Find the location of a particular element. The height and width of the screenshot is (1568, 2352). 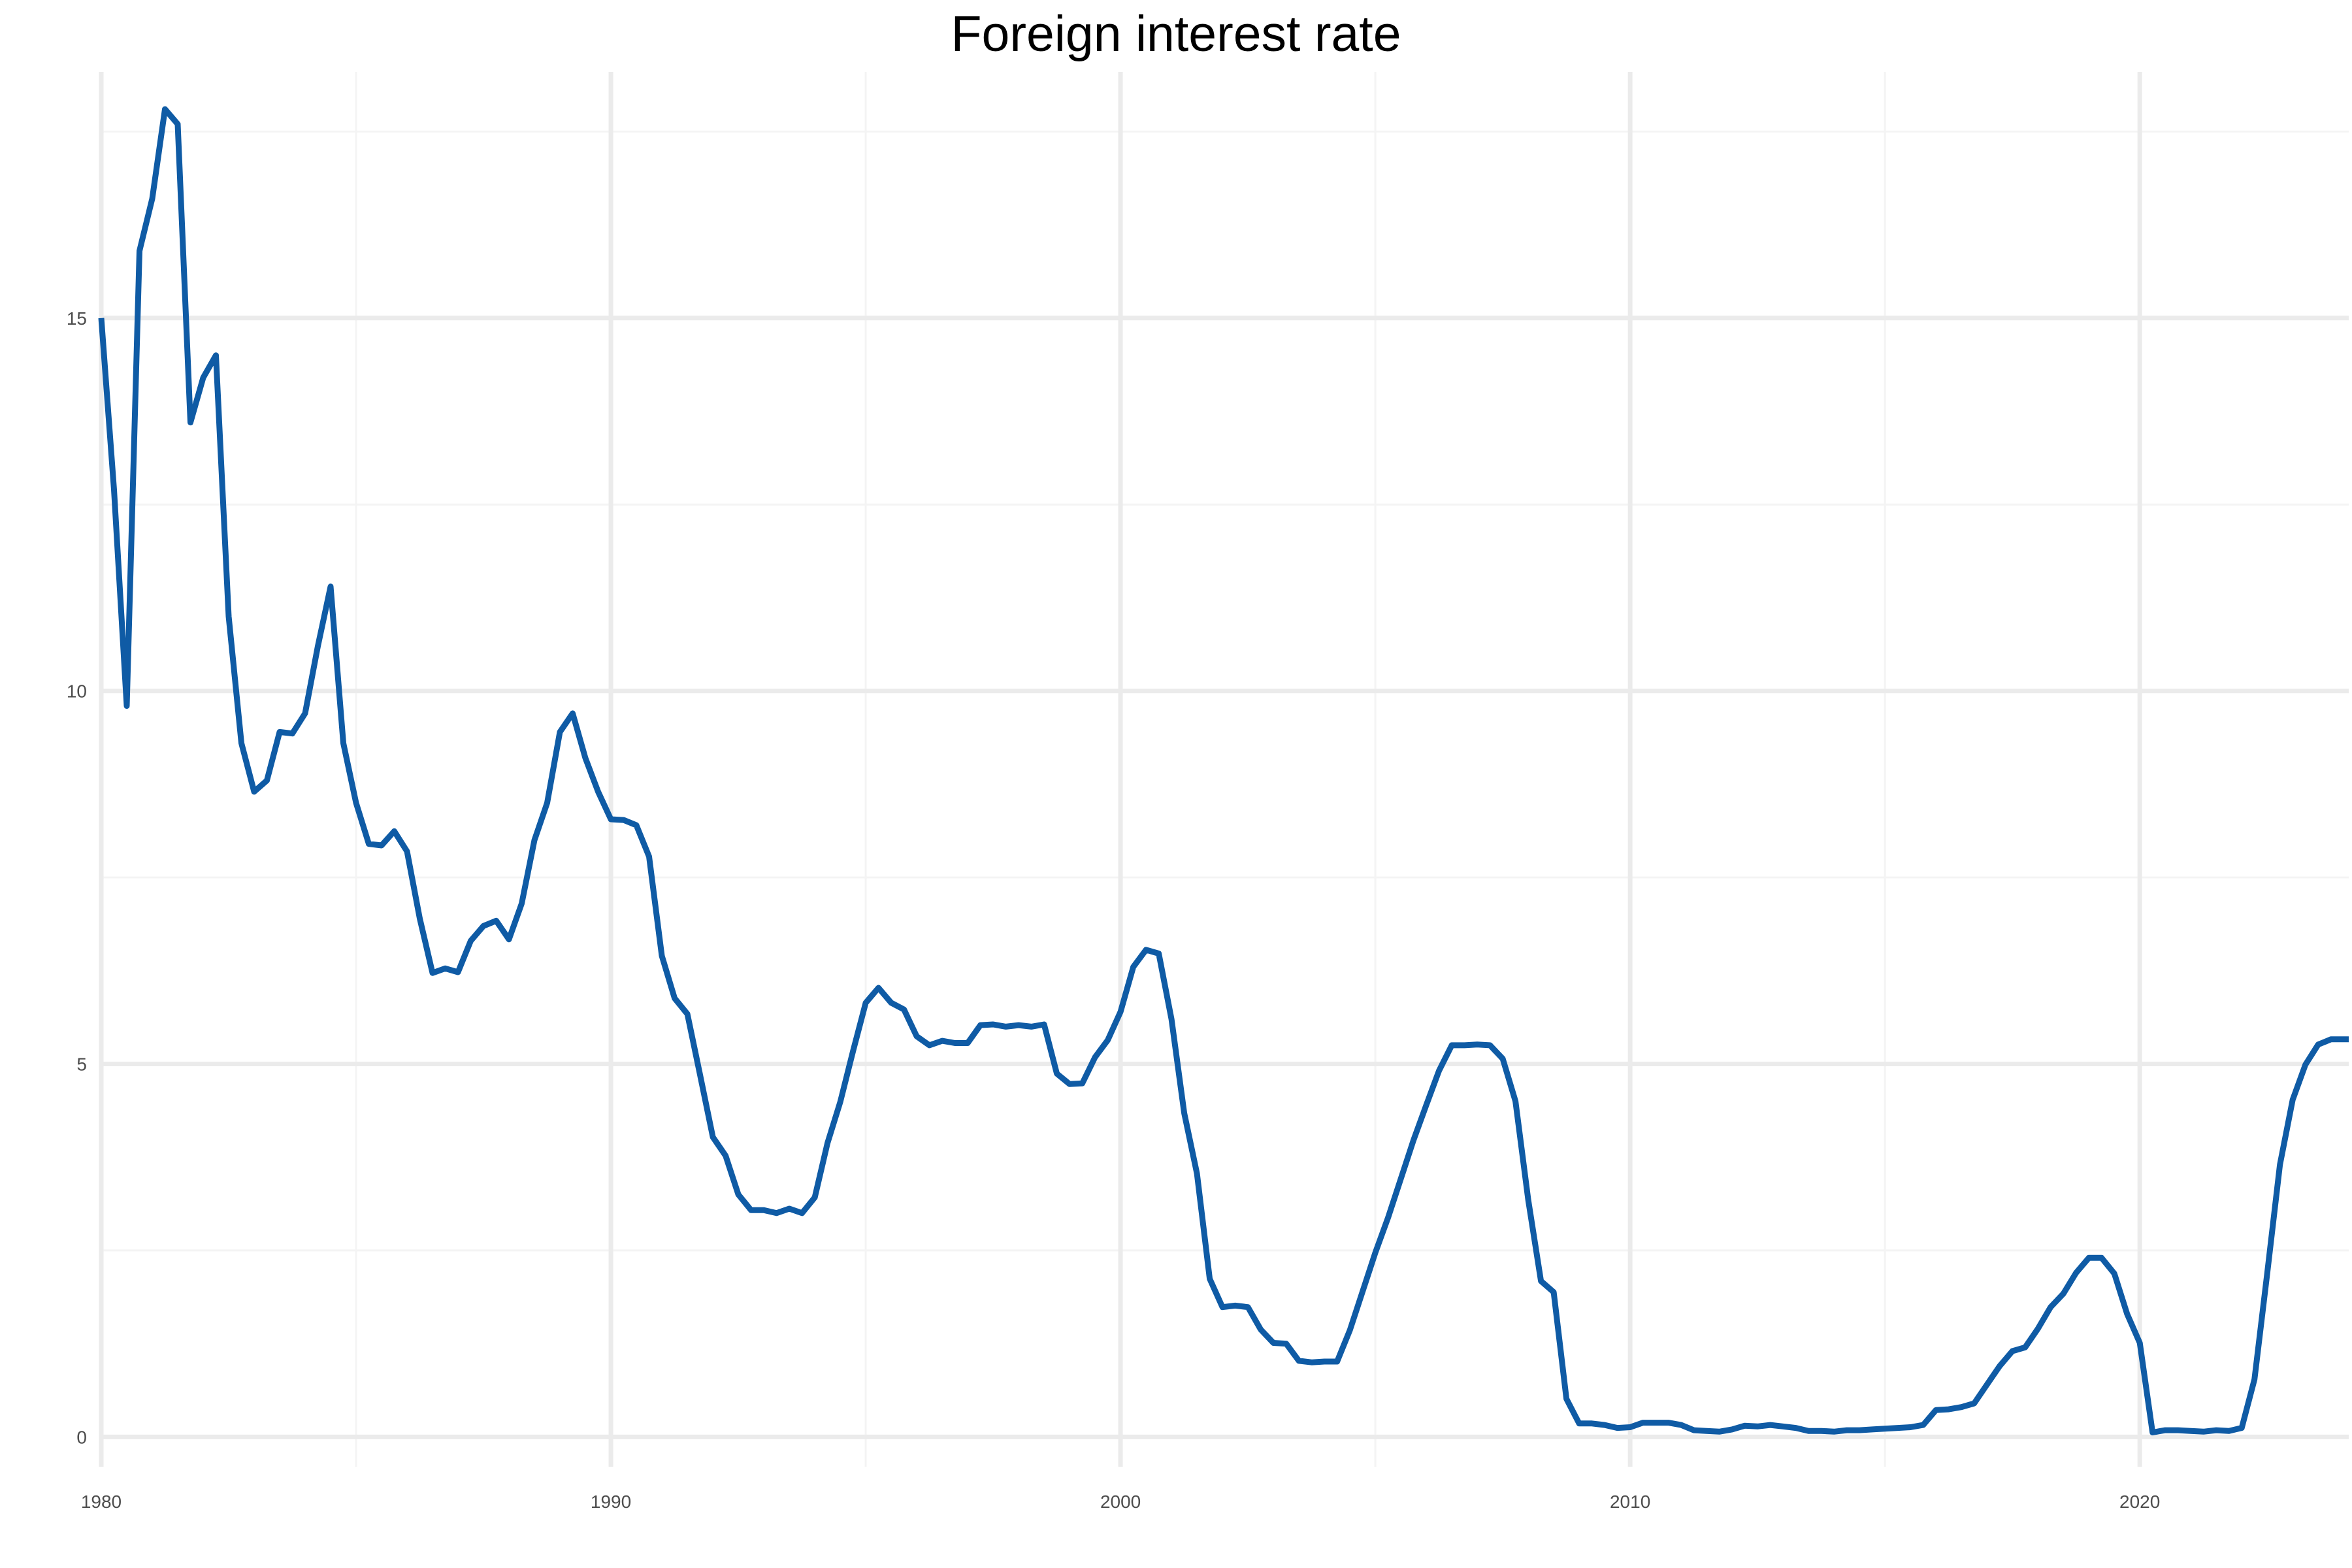

x-axis: 1980 1990 2000 2010 2020 is located at coordinates (1120, 1502).